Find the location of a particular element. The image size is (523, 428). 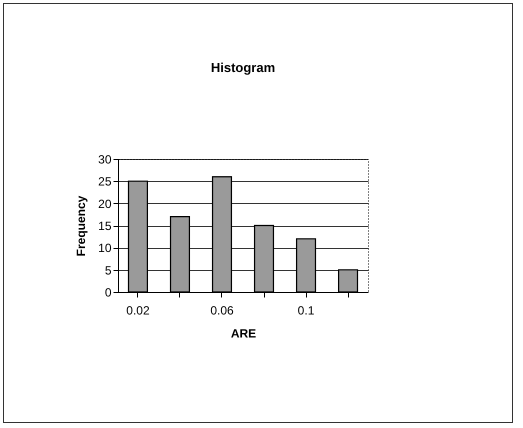

chart-title: Histogram is located at coordinates (243, 67).